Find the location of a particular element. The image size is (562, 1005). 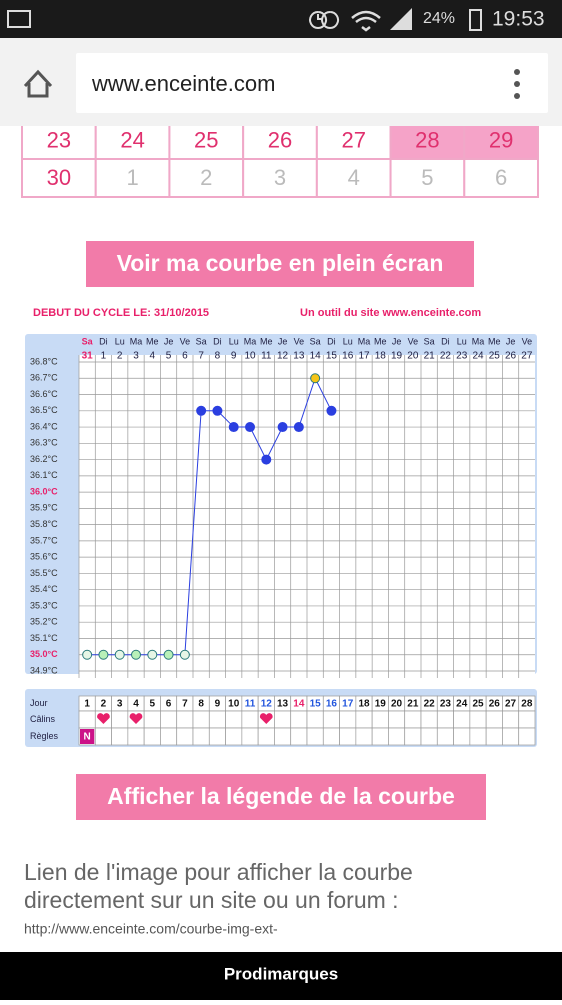

calendar-day: 2 is located at coordinates (206, 177).